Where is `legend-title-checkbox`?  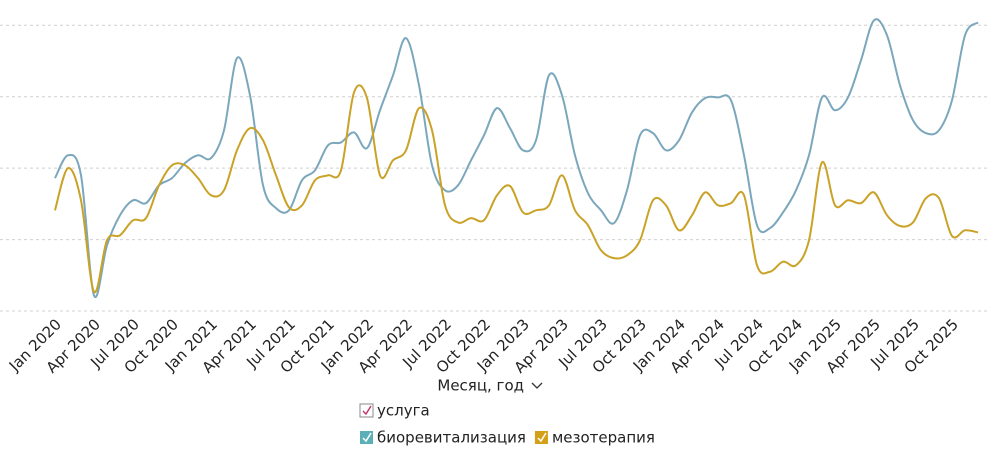
legend-title-checkbox is located at coordinates (366, 410).